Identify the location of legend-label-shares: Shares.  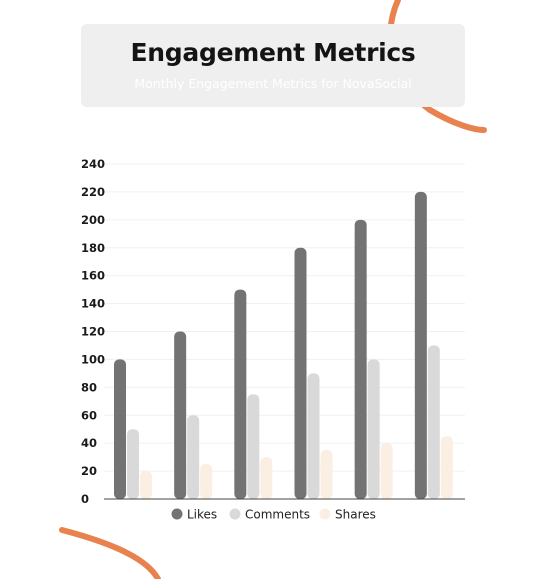
(355, 515).